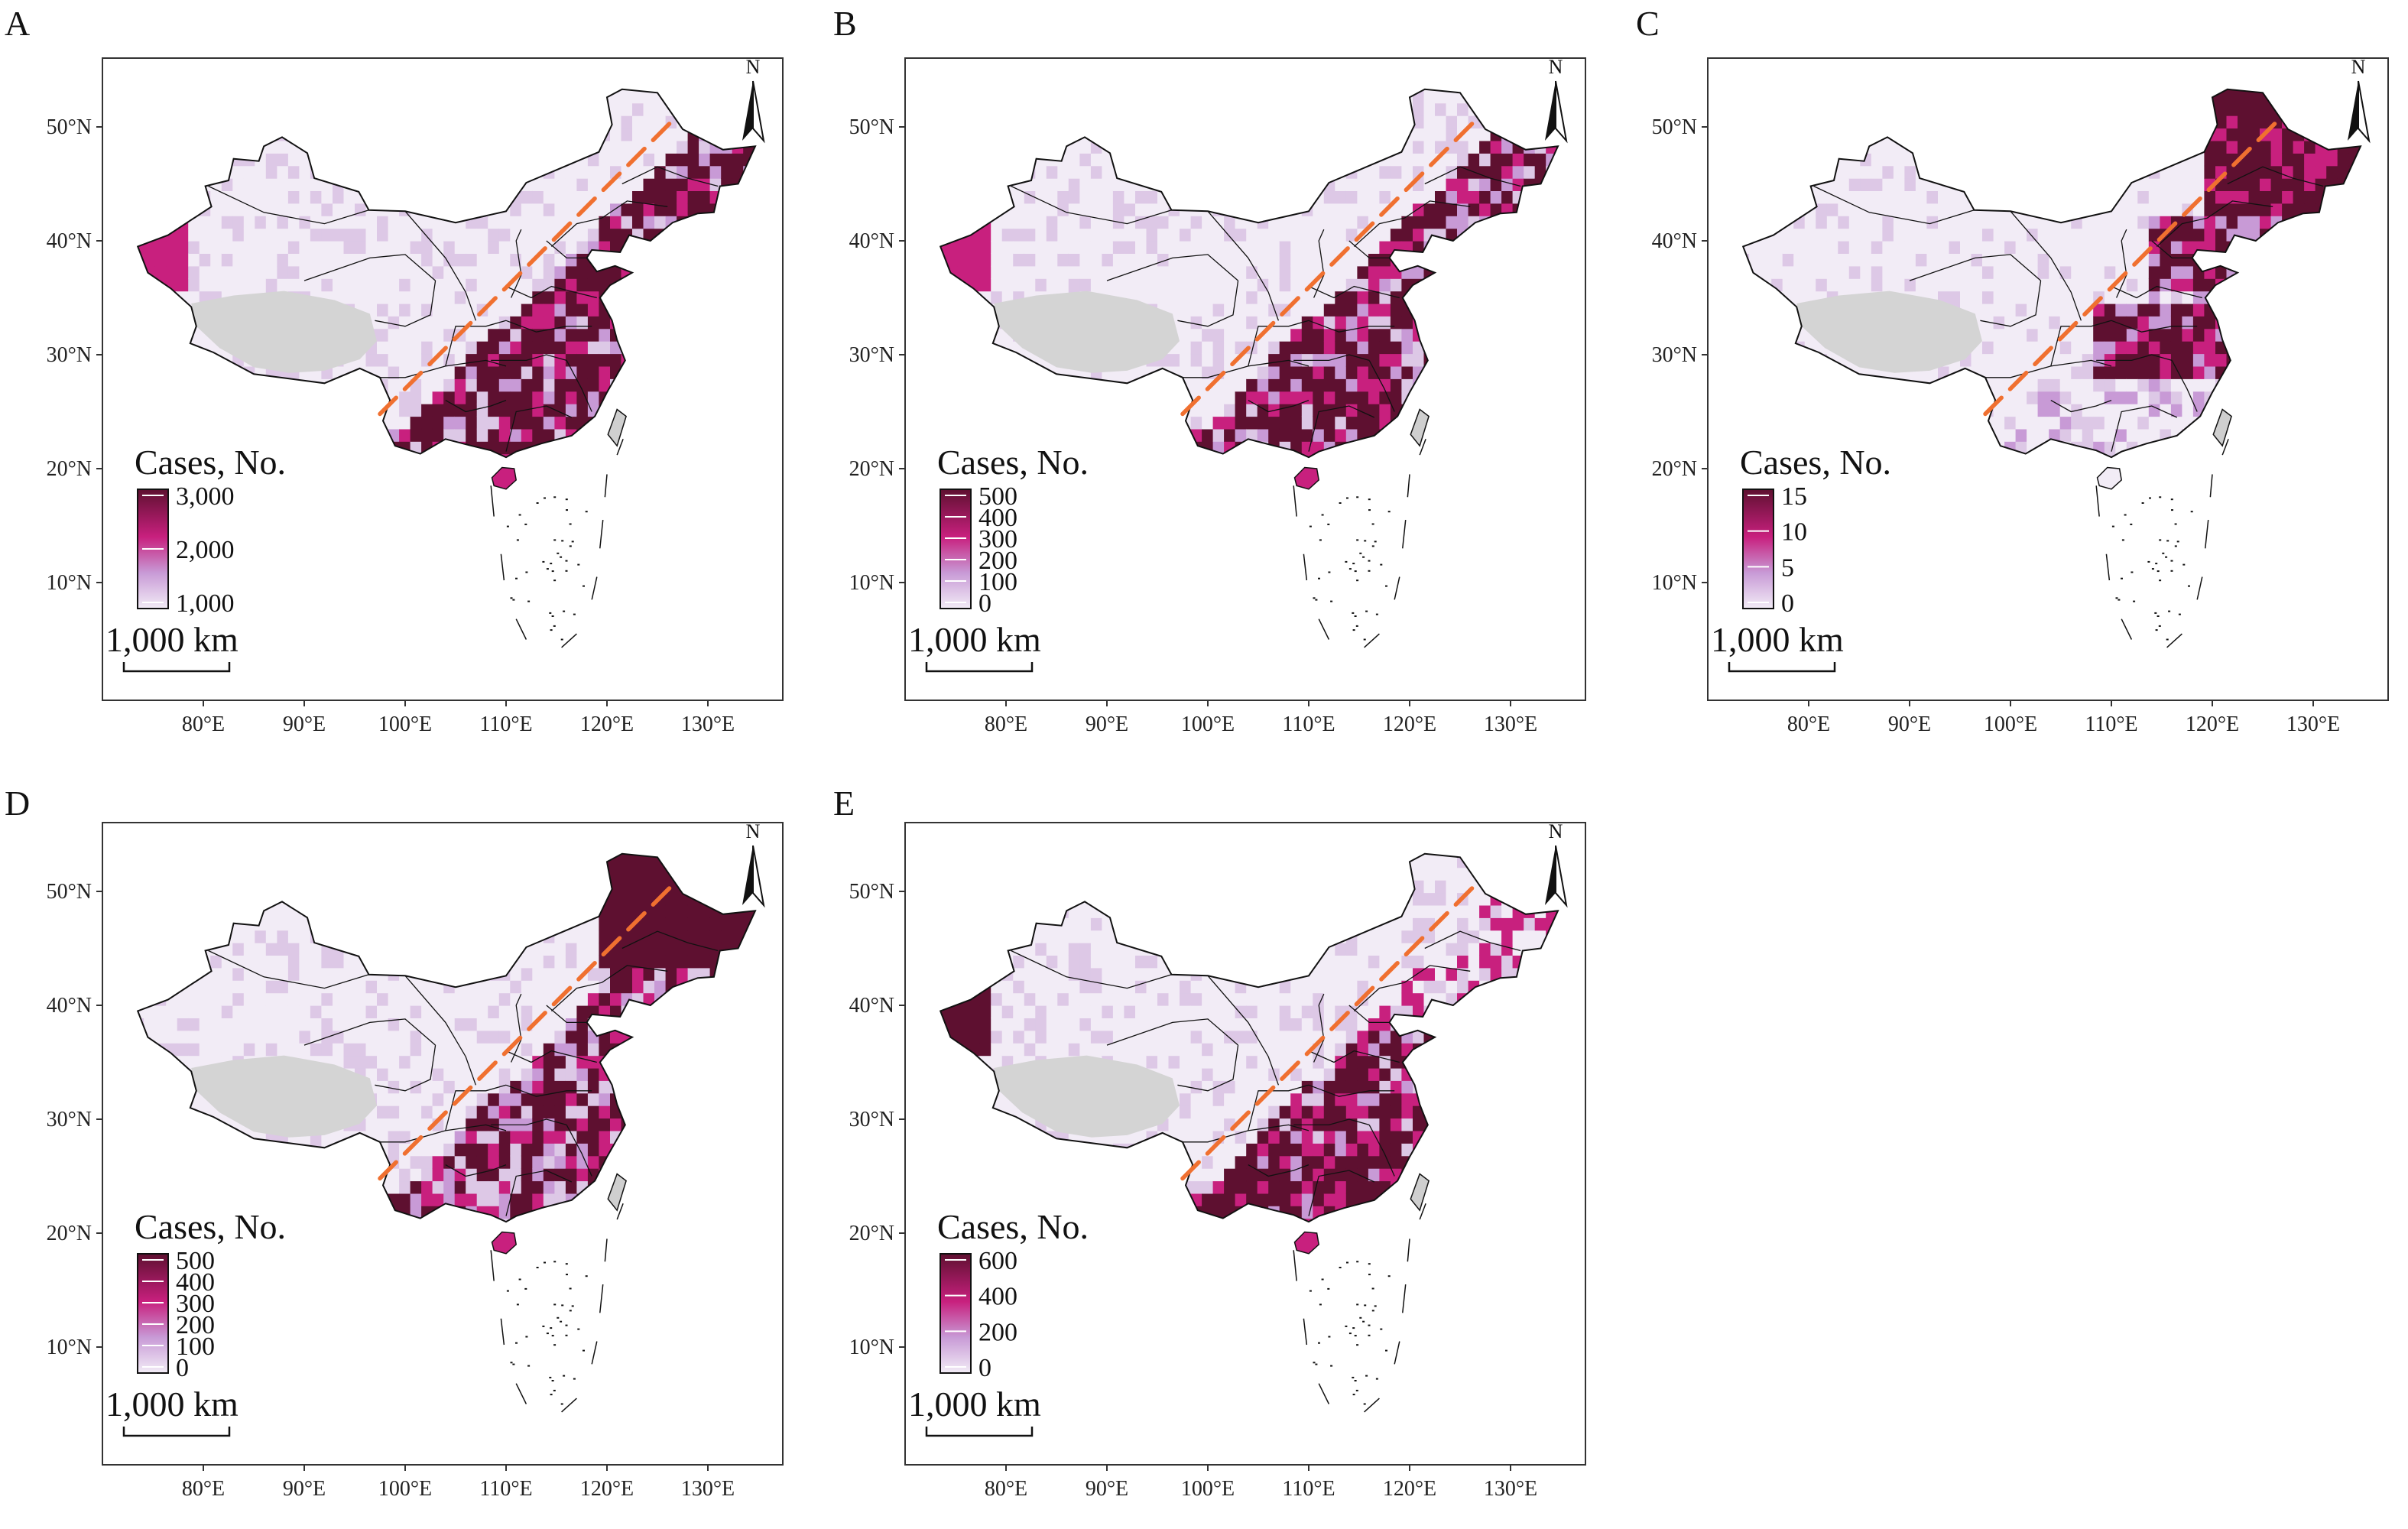 The width and height of the screenshot is (2408, 1529). What do you see at coordinates (1372, 640) in the screenshot?
I see `dash-line-segment` at bounding box center [1372, 640].